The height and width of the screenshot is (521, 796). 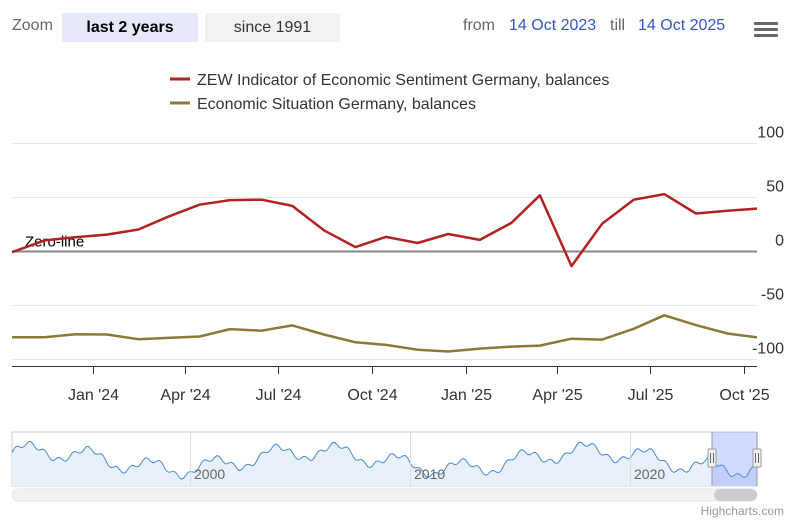 I want to click on zoom-label: Zoom, so click(x=32, y=25).